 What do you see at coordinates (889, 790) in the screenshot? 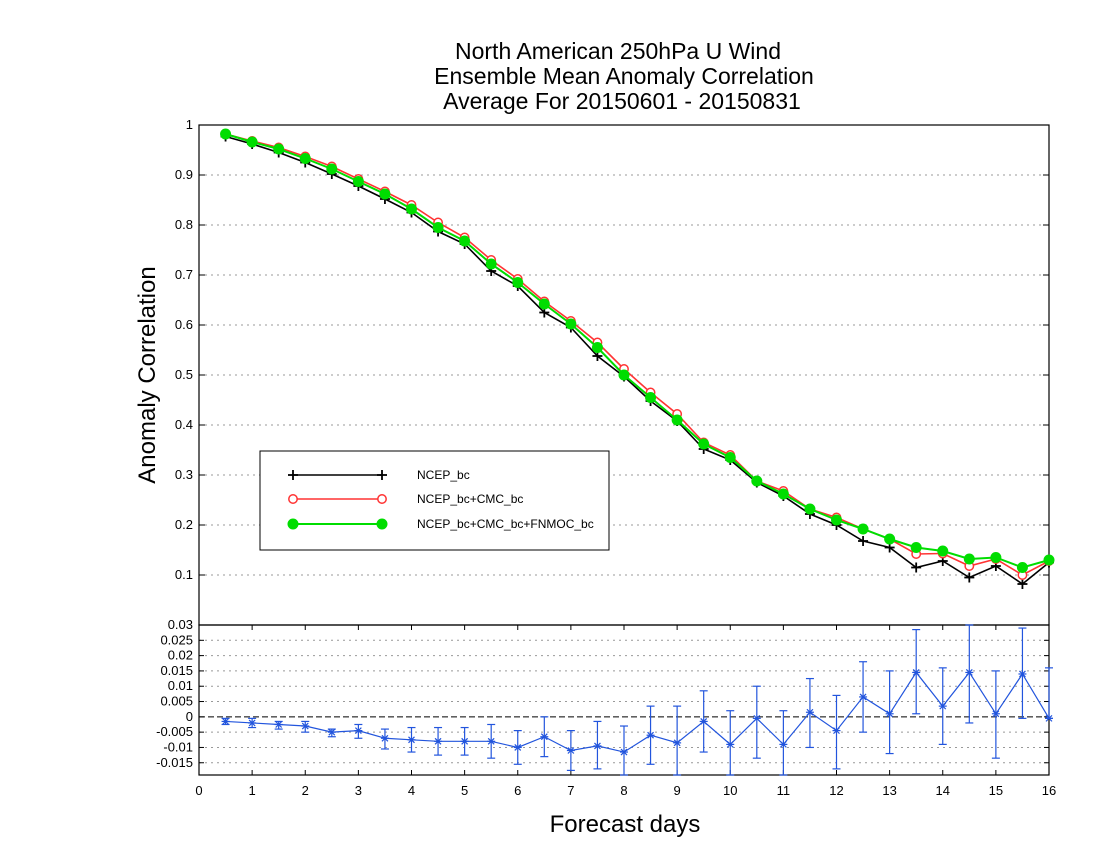
I see `x-tick-label: 13` at bounding box center [889, 790].